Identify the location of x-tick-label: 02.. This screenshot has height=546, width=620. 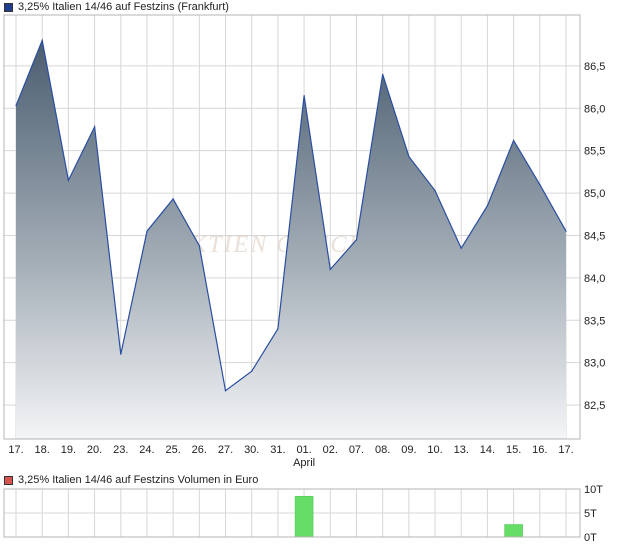
(330, 450).